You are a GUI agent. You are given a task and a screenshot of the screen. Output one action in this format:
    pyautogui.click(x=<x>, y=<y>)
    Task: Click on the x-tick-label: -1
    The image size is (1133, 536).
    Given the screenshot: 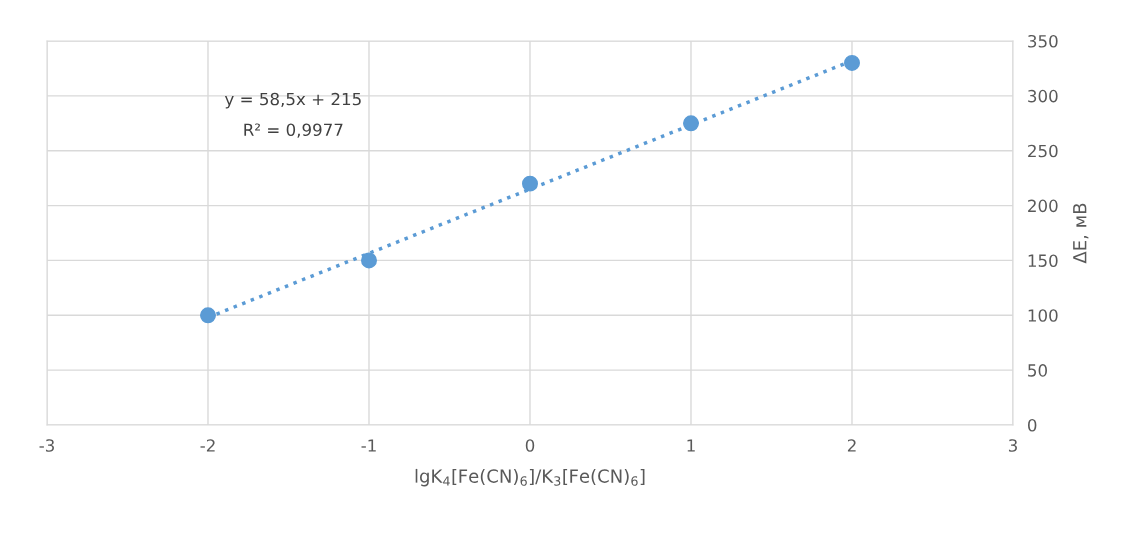 What is the action you would take?
    pyautogui.click(x=368, y=445)
    